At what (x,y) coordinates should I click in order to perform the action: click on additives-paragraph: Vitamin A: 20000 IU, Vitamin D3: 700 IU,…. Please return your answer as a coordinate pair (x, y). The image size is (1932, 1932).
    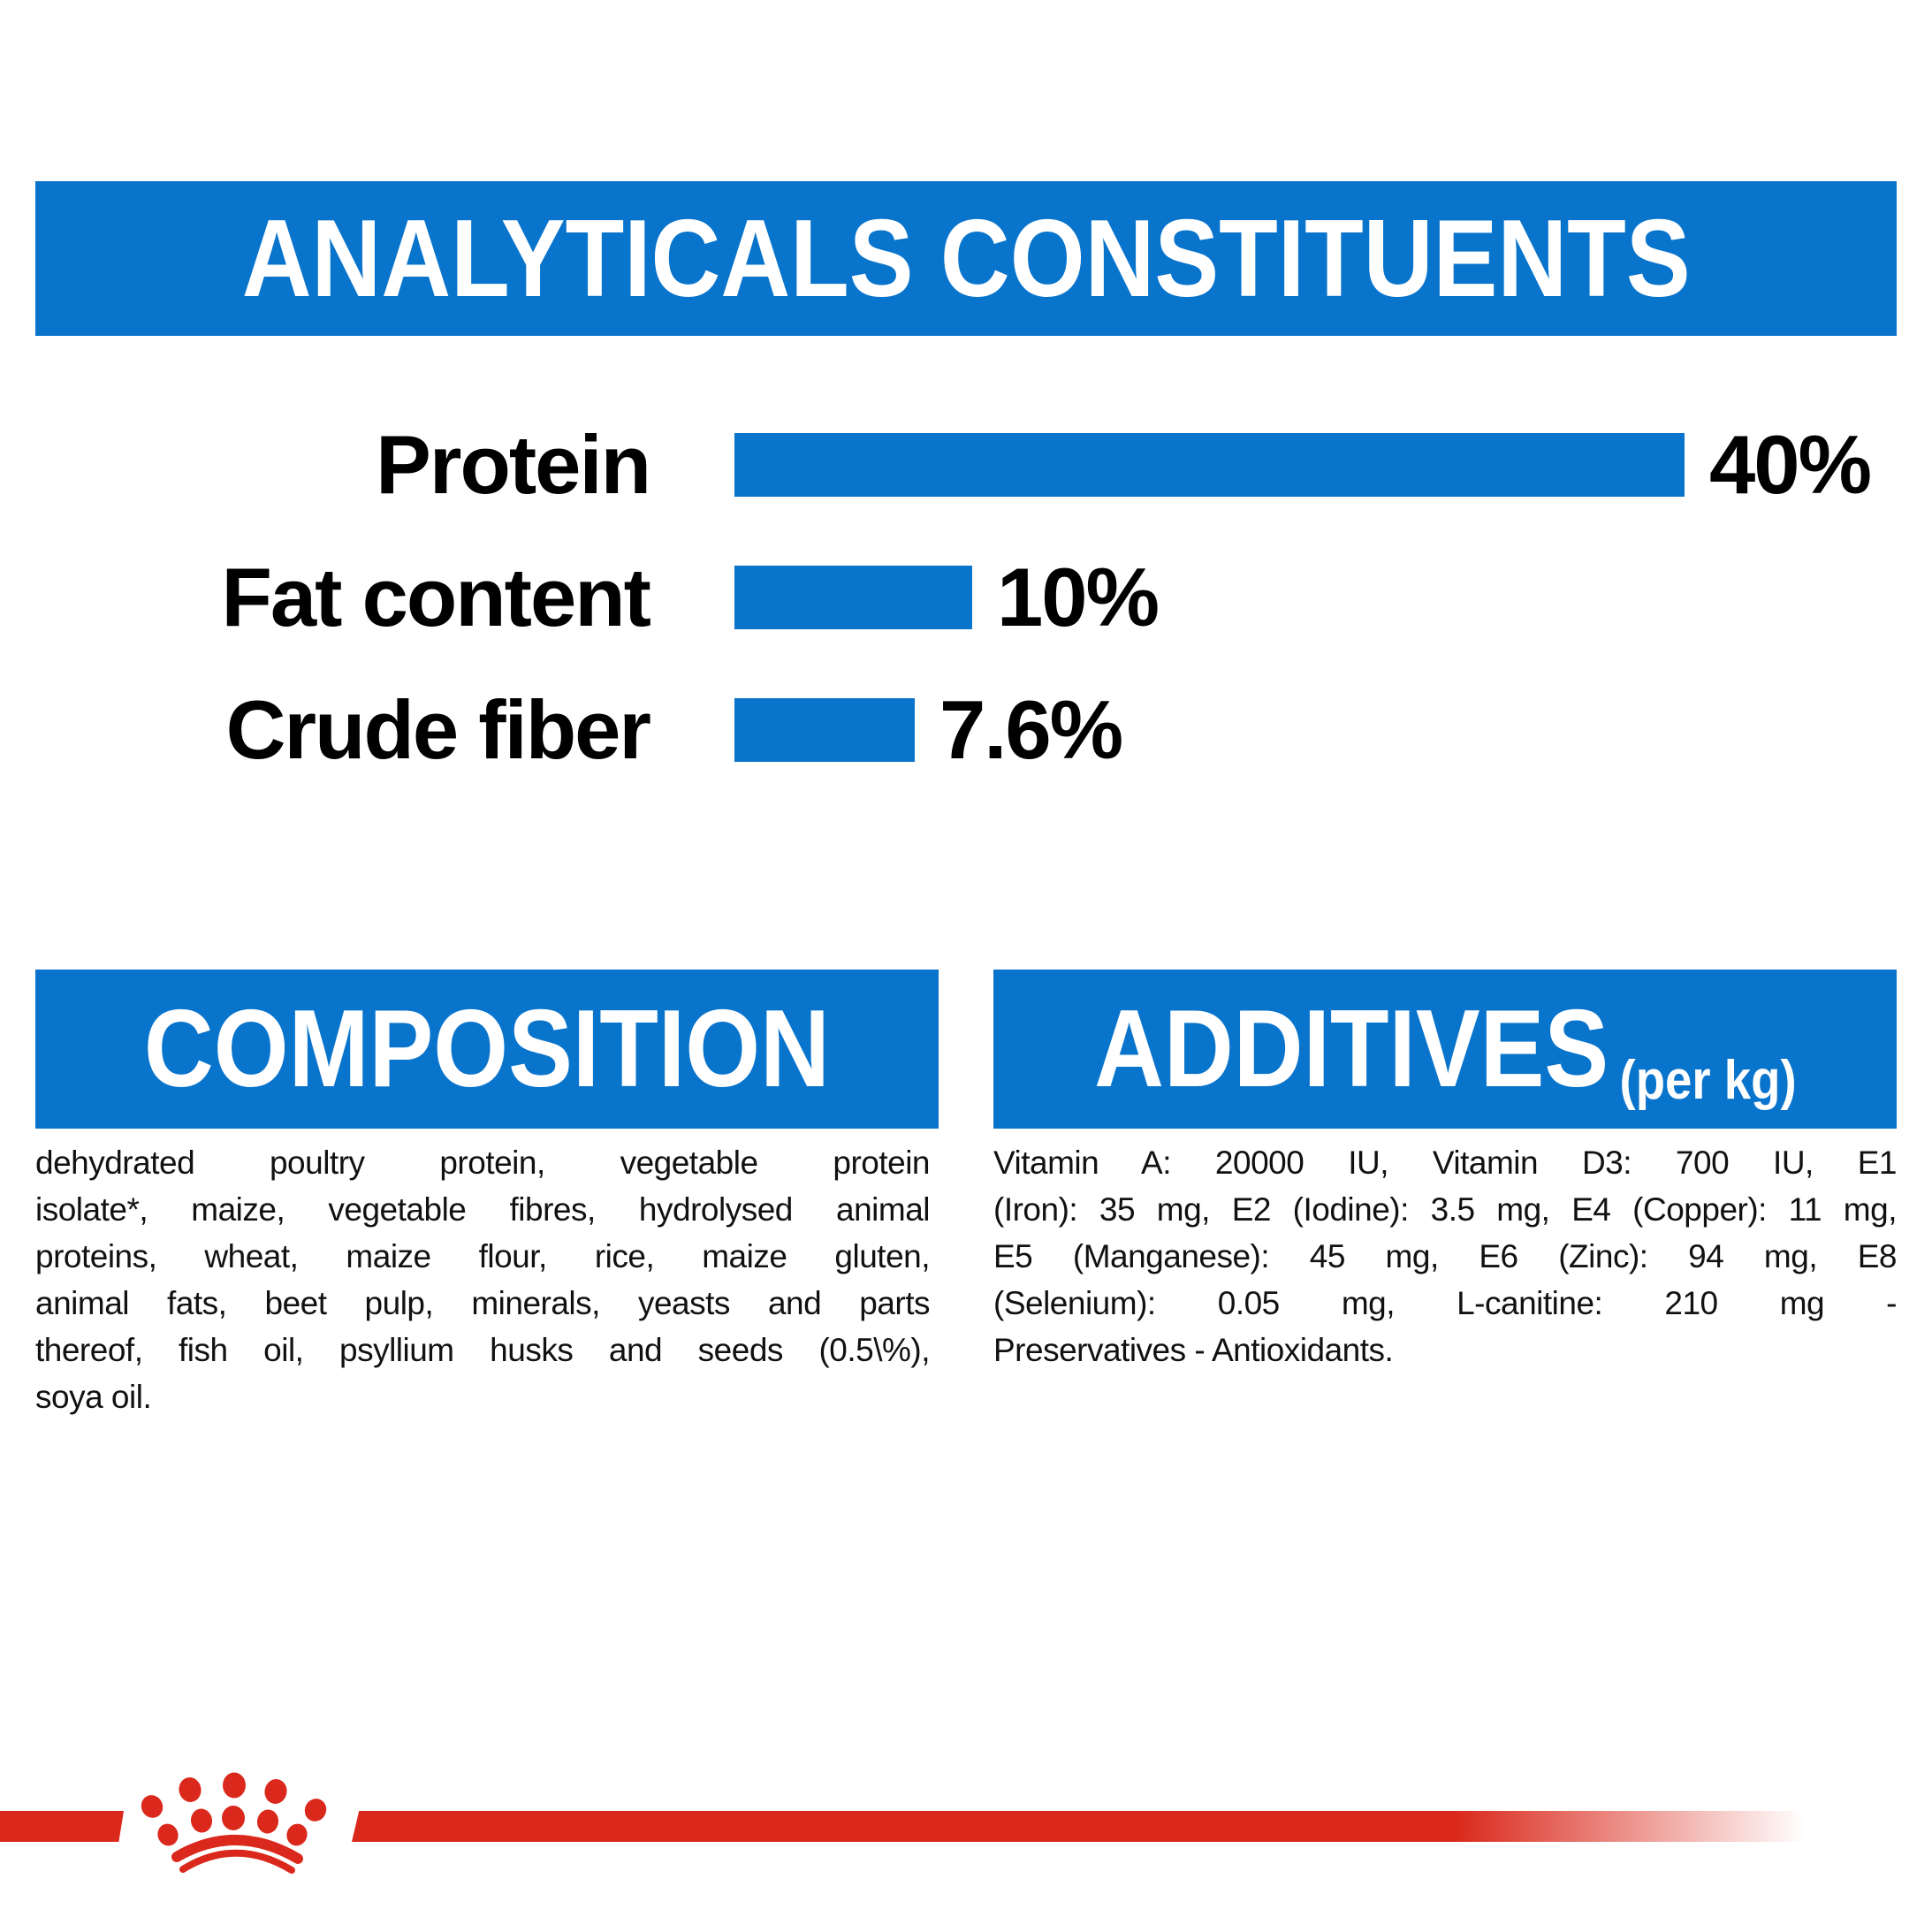
    Looking at the image, I should click on (1445, 1256).